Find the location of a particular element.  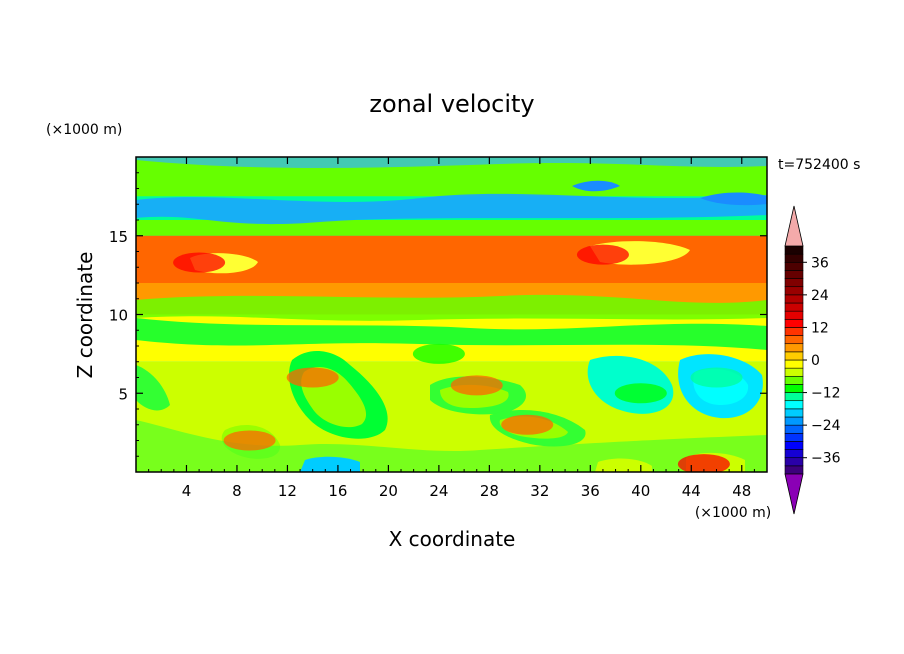

colorbar: −36 −24 −12 0 12 24 36 is located at coordinates (812, 360).